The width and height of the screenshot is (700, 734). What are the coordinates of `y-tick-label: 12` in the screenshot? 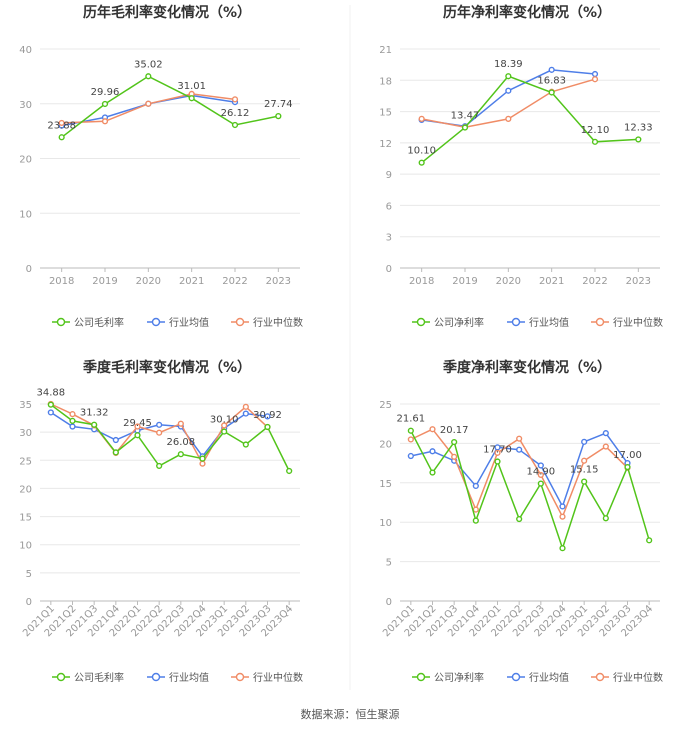 It's located at (385, 144).